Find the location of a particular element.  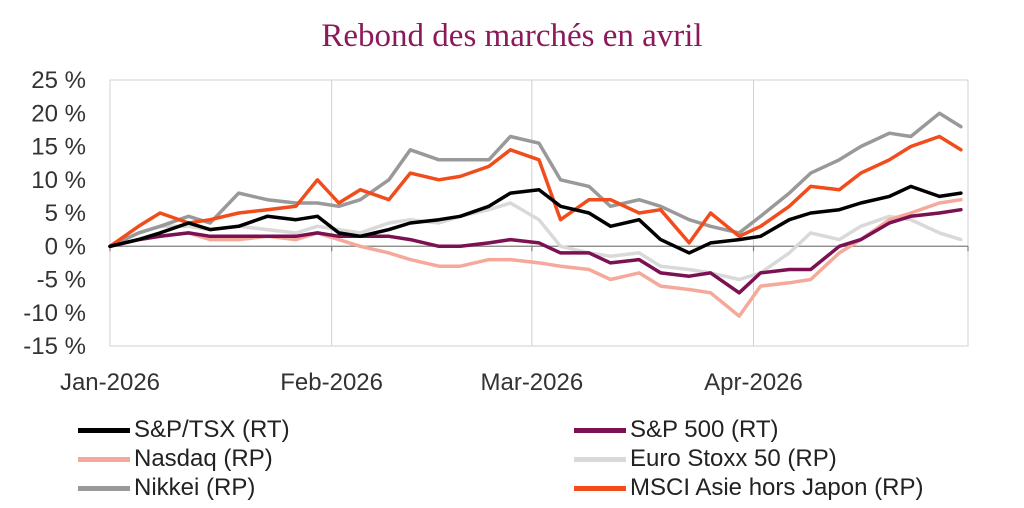

y-tick-label: 25 % is located at coordinates (58, 80).